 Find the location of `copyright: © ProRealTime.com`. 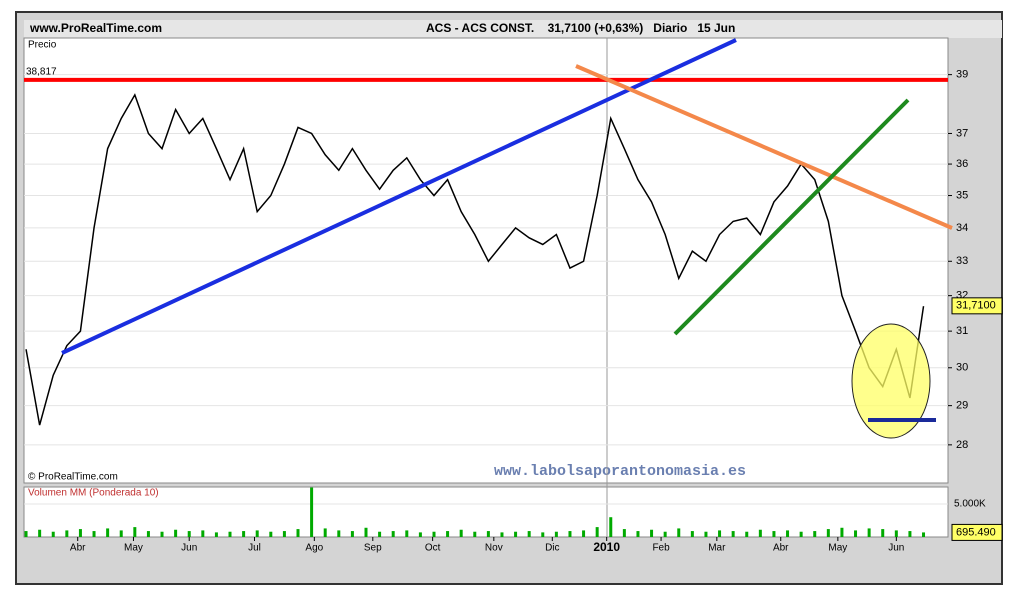

copyright: © ProRealTime.com is located at coordinates (73, 477).